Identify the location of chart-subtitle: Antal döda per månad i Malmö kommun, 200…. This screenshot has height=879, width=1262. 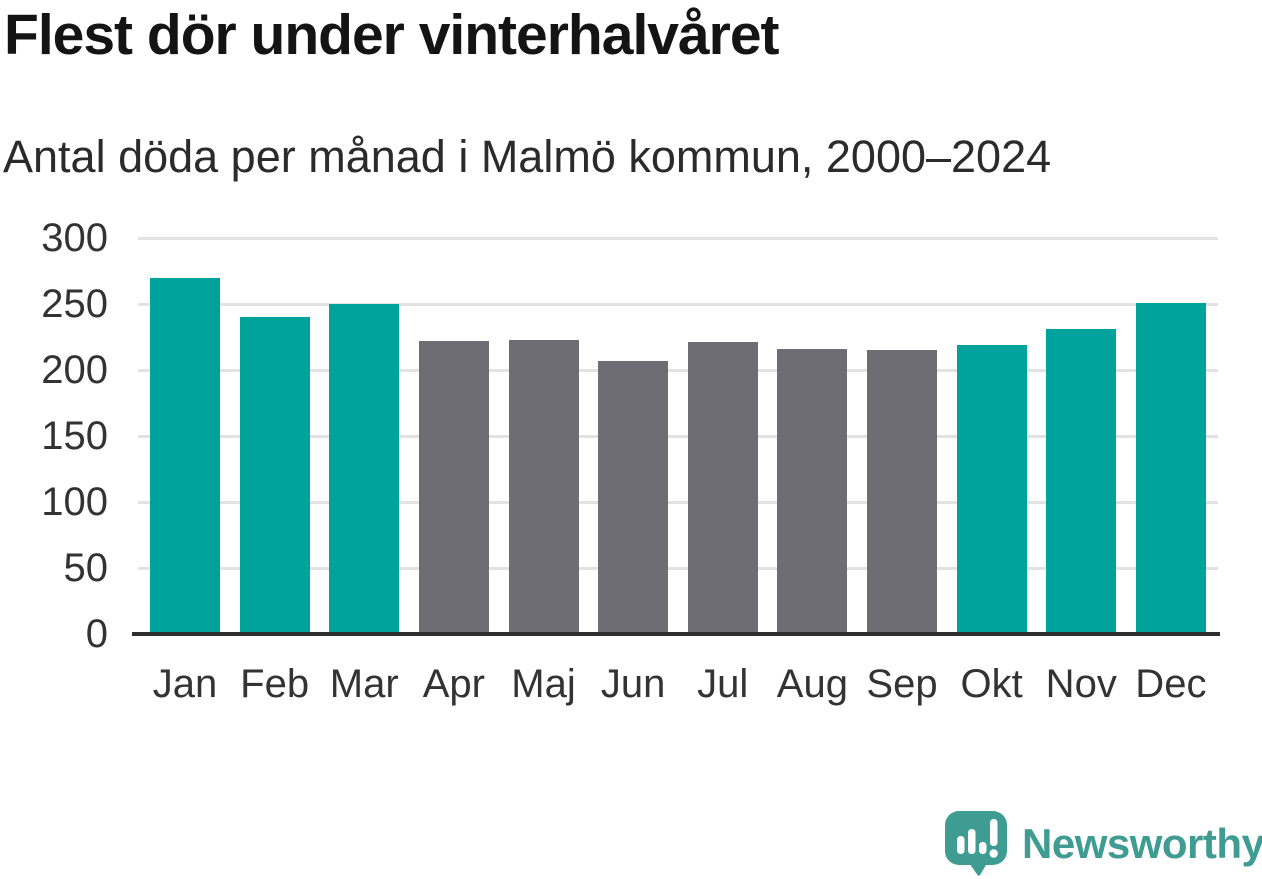
(527, 156).